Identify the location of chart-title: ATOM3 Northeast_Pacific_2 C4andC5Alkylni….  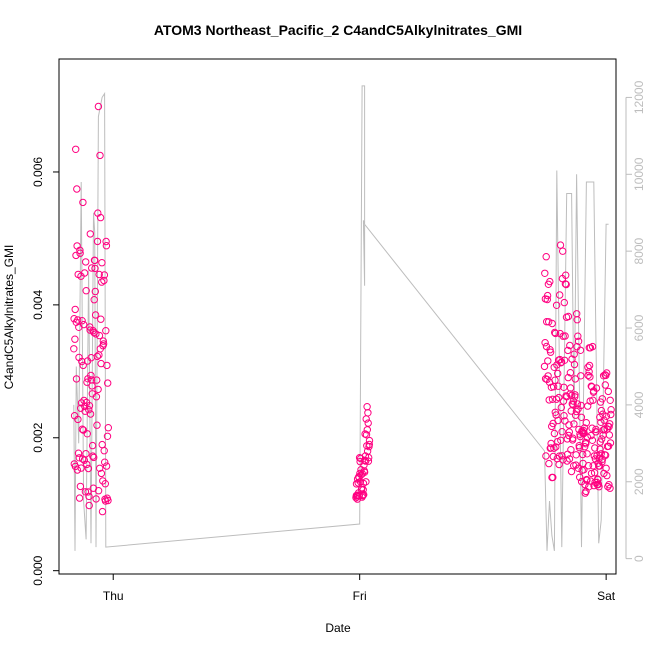
(338, 30).